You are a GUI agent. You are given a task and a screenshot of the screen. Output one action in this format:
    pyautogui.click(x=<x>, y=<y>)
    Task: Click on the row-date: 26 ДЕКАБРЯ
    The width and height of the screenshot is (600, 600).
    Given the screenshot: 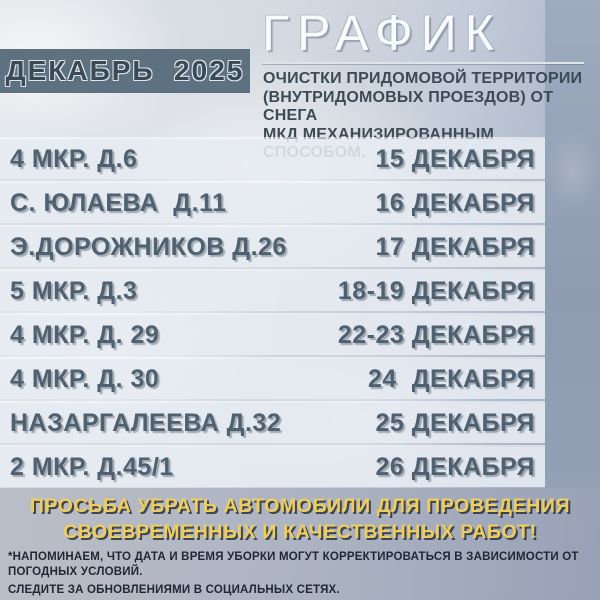 What is the action you would take?
    pyautogui.click(x=455, y=466)
    